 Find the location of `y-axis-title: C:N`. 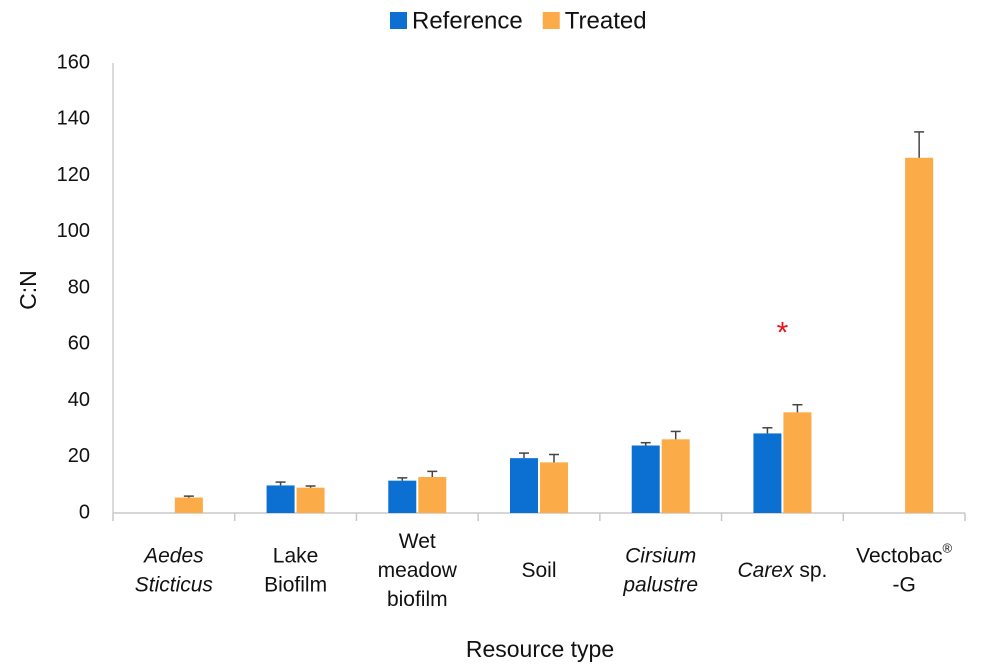

y-axis-title: C:N is located at coordinates (28, 290).